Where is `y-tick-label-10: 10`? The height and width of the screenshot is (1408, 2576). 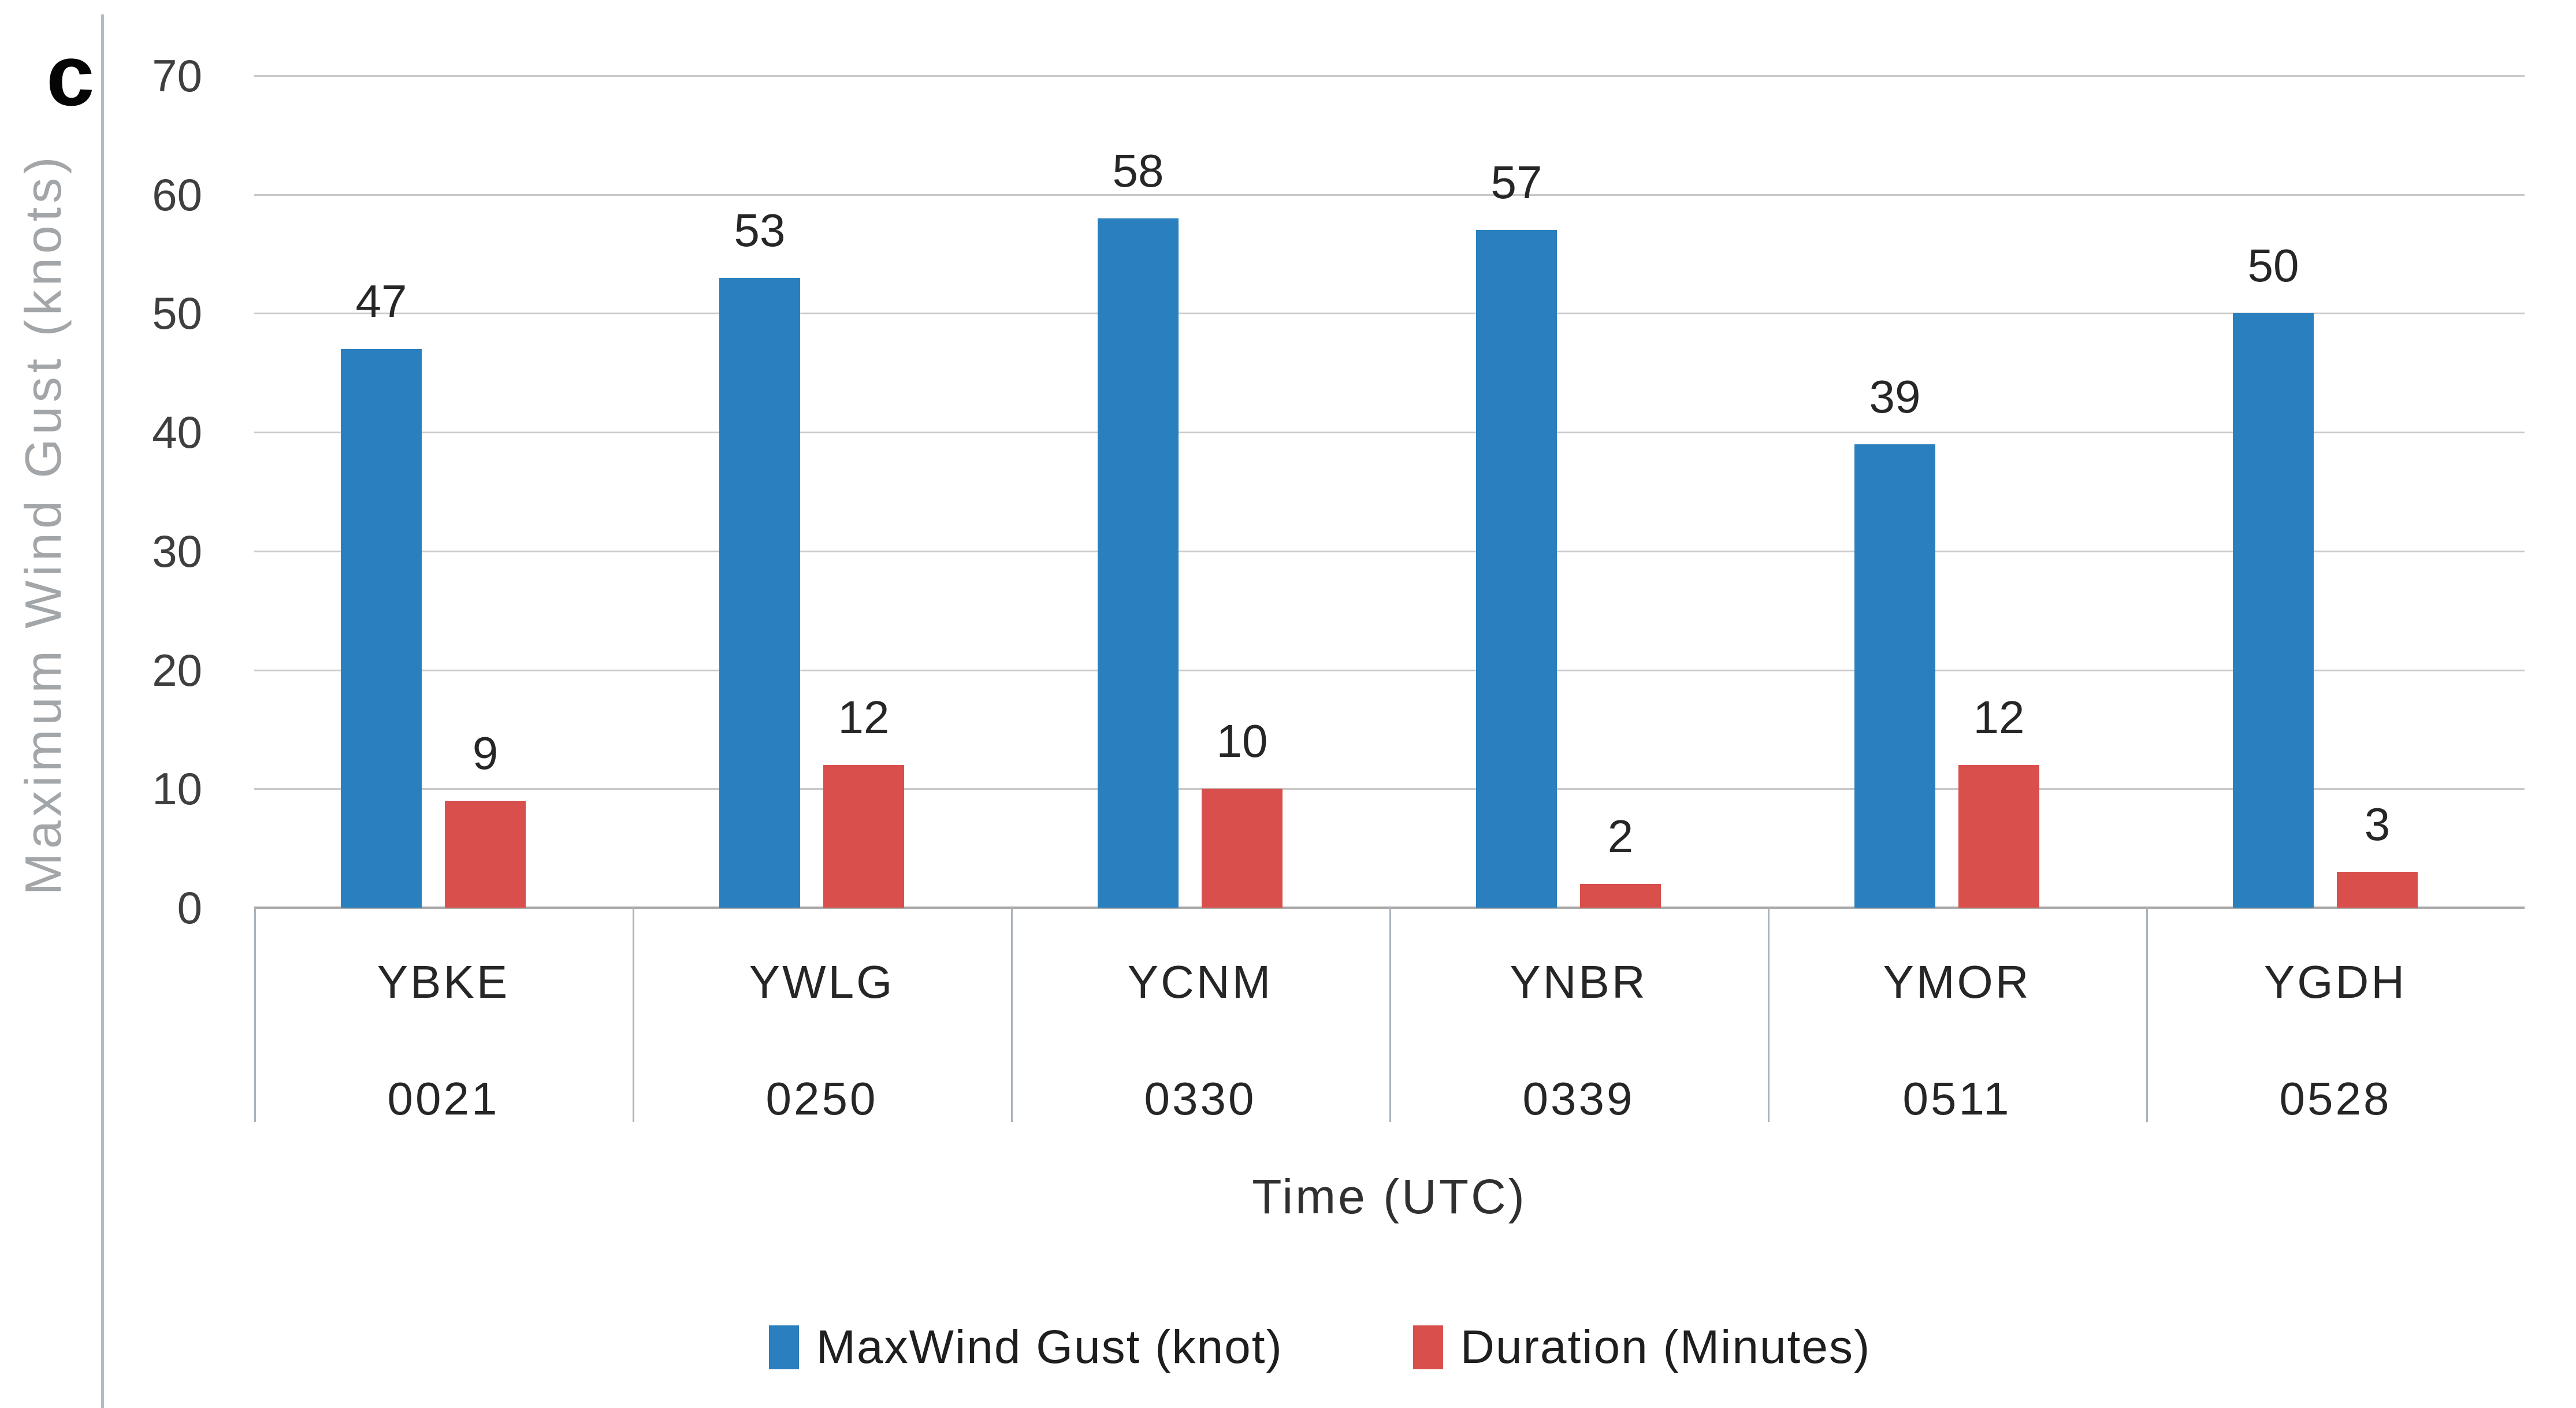 y-tick-label-10: 10 is located at coordinates (177, 789).